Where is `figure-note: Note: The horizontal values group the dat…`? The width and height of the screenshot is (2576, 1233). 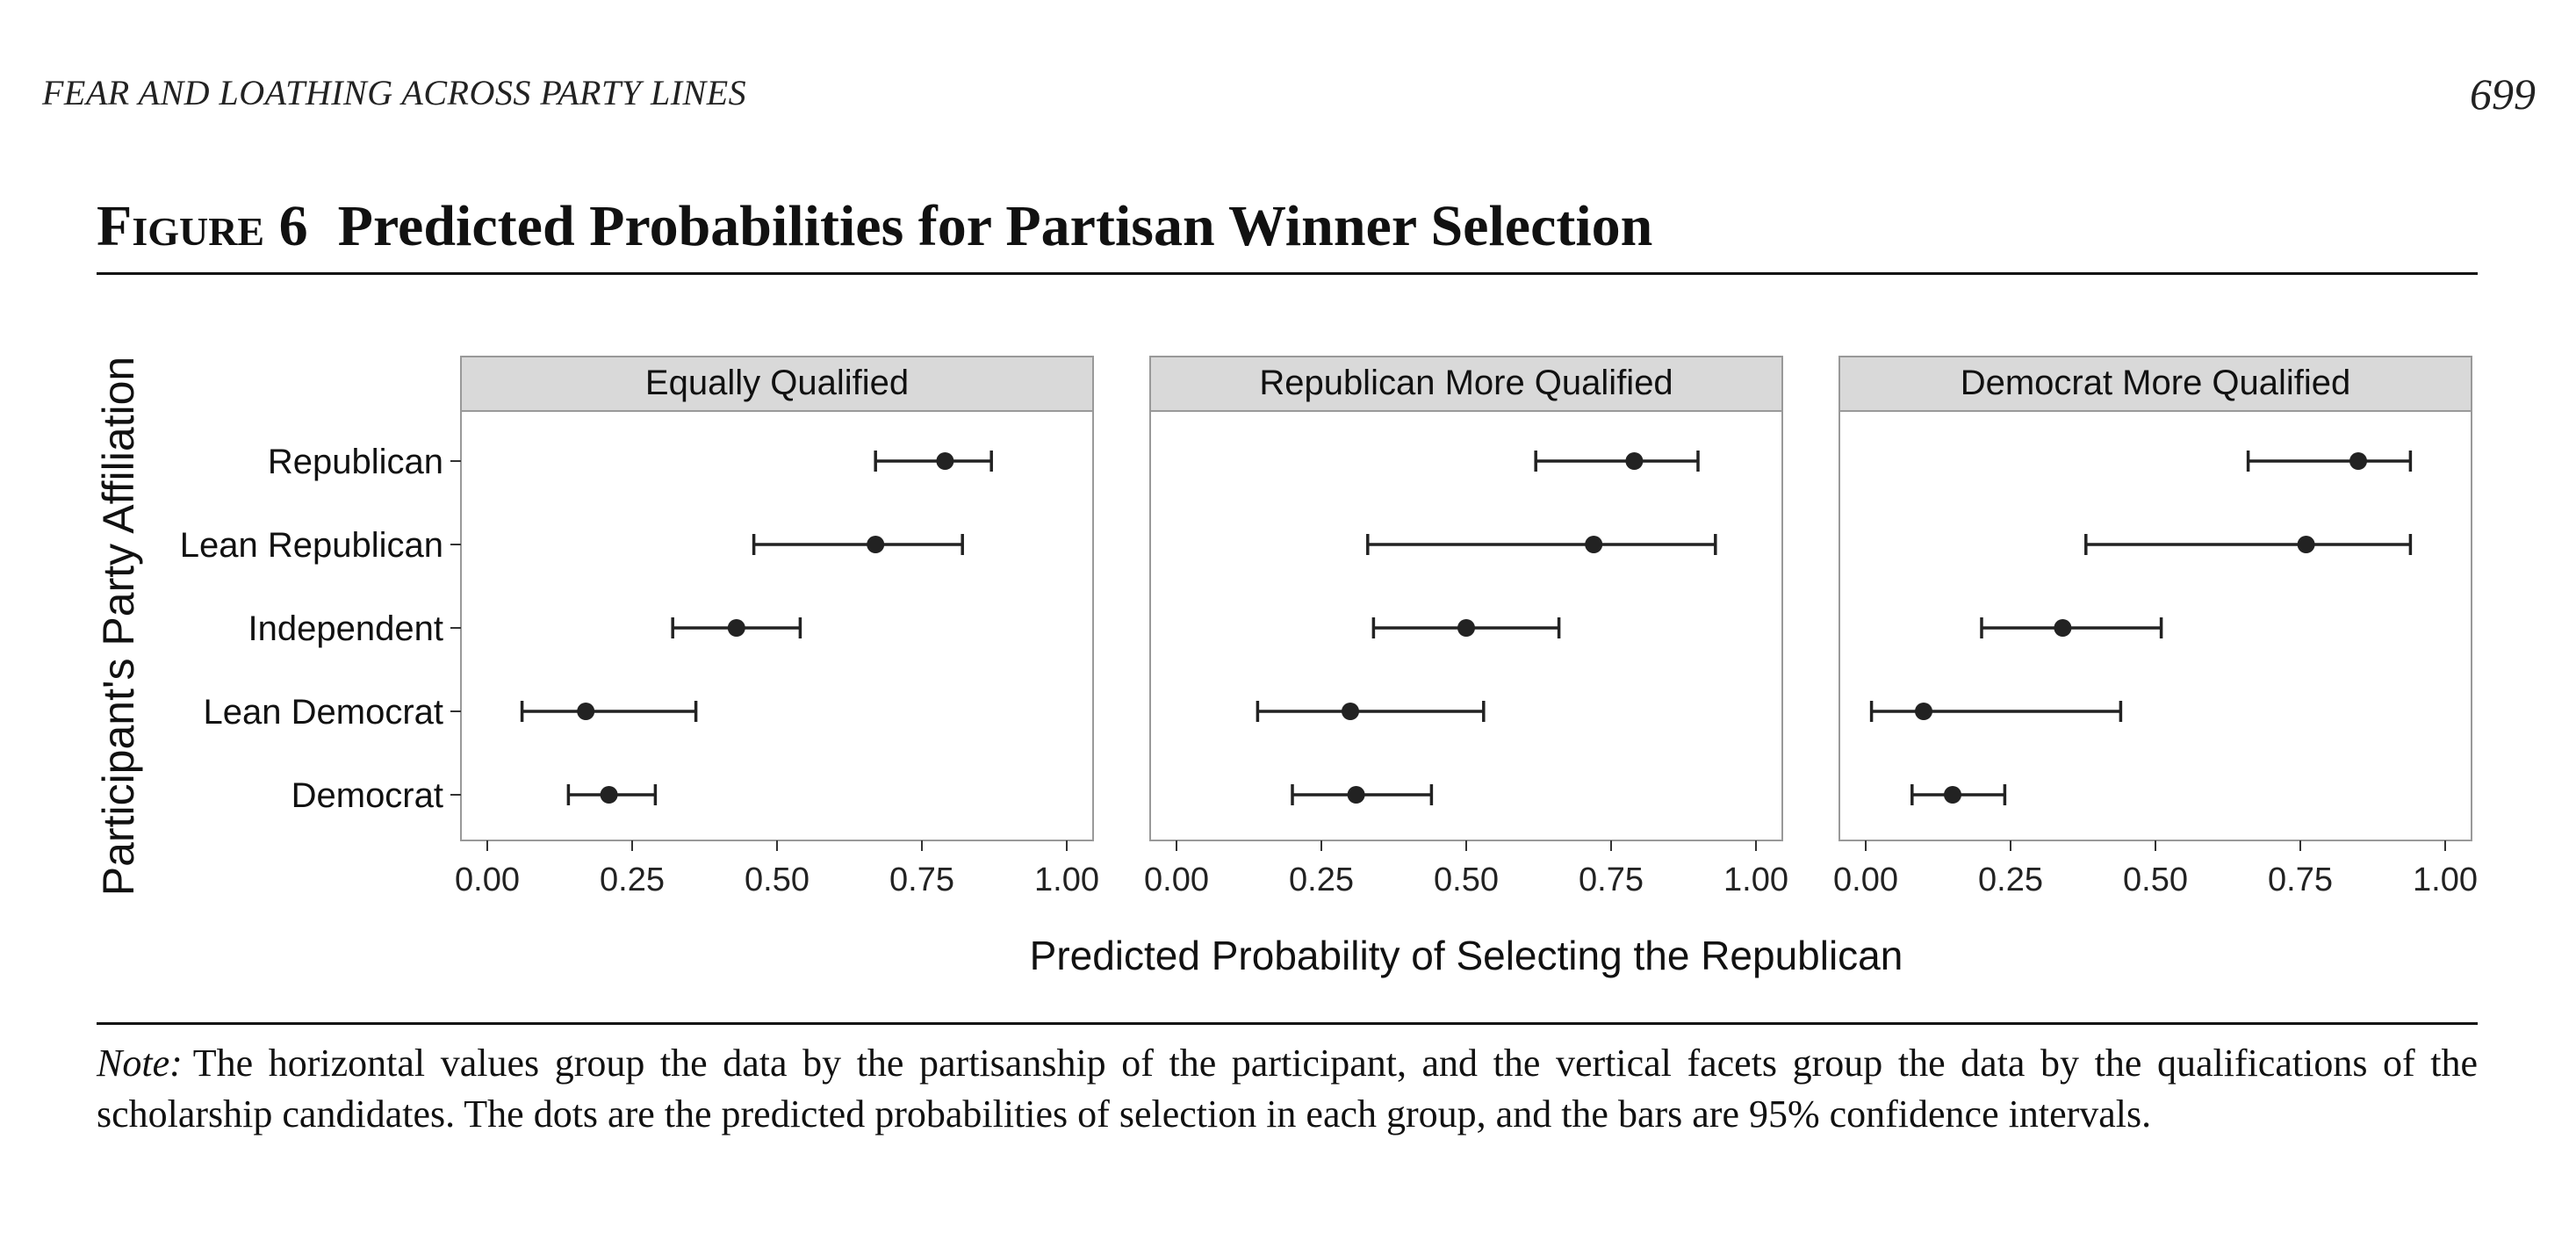 figure-note: Note: The horizontal values group the dat… is located at coordinates (1287, 1089).